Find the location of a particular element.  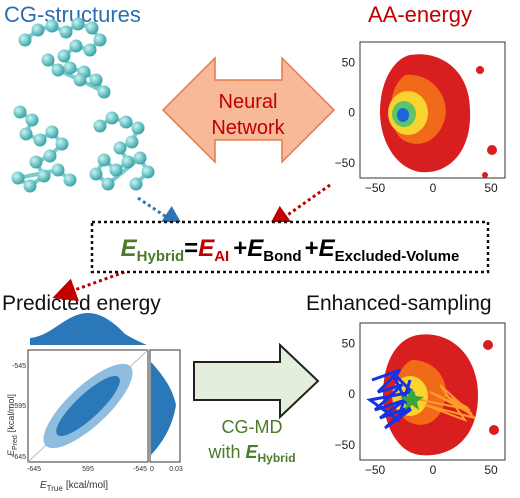

scatter is located at coordinates (88, 406).